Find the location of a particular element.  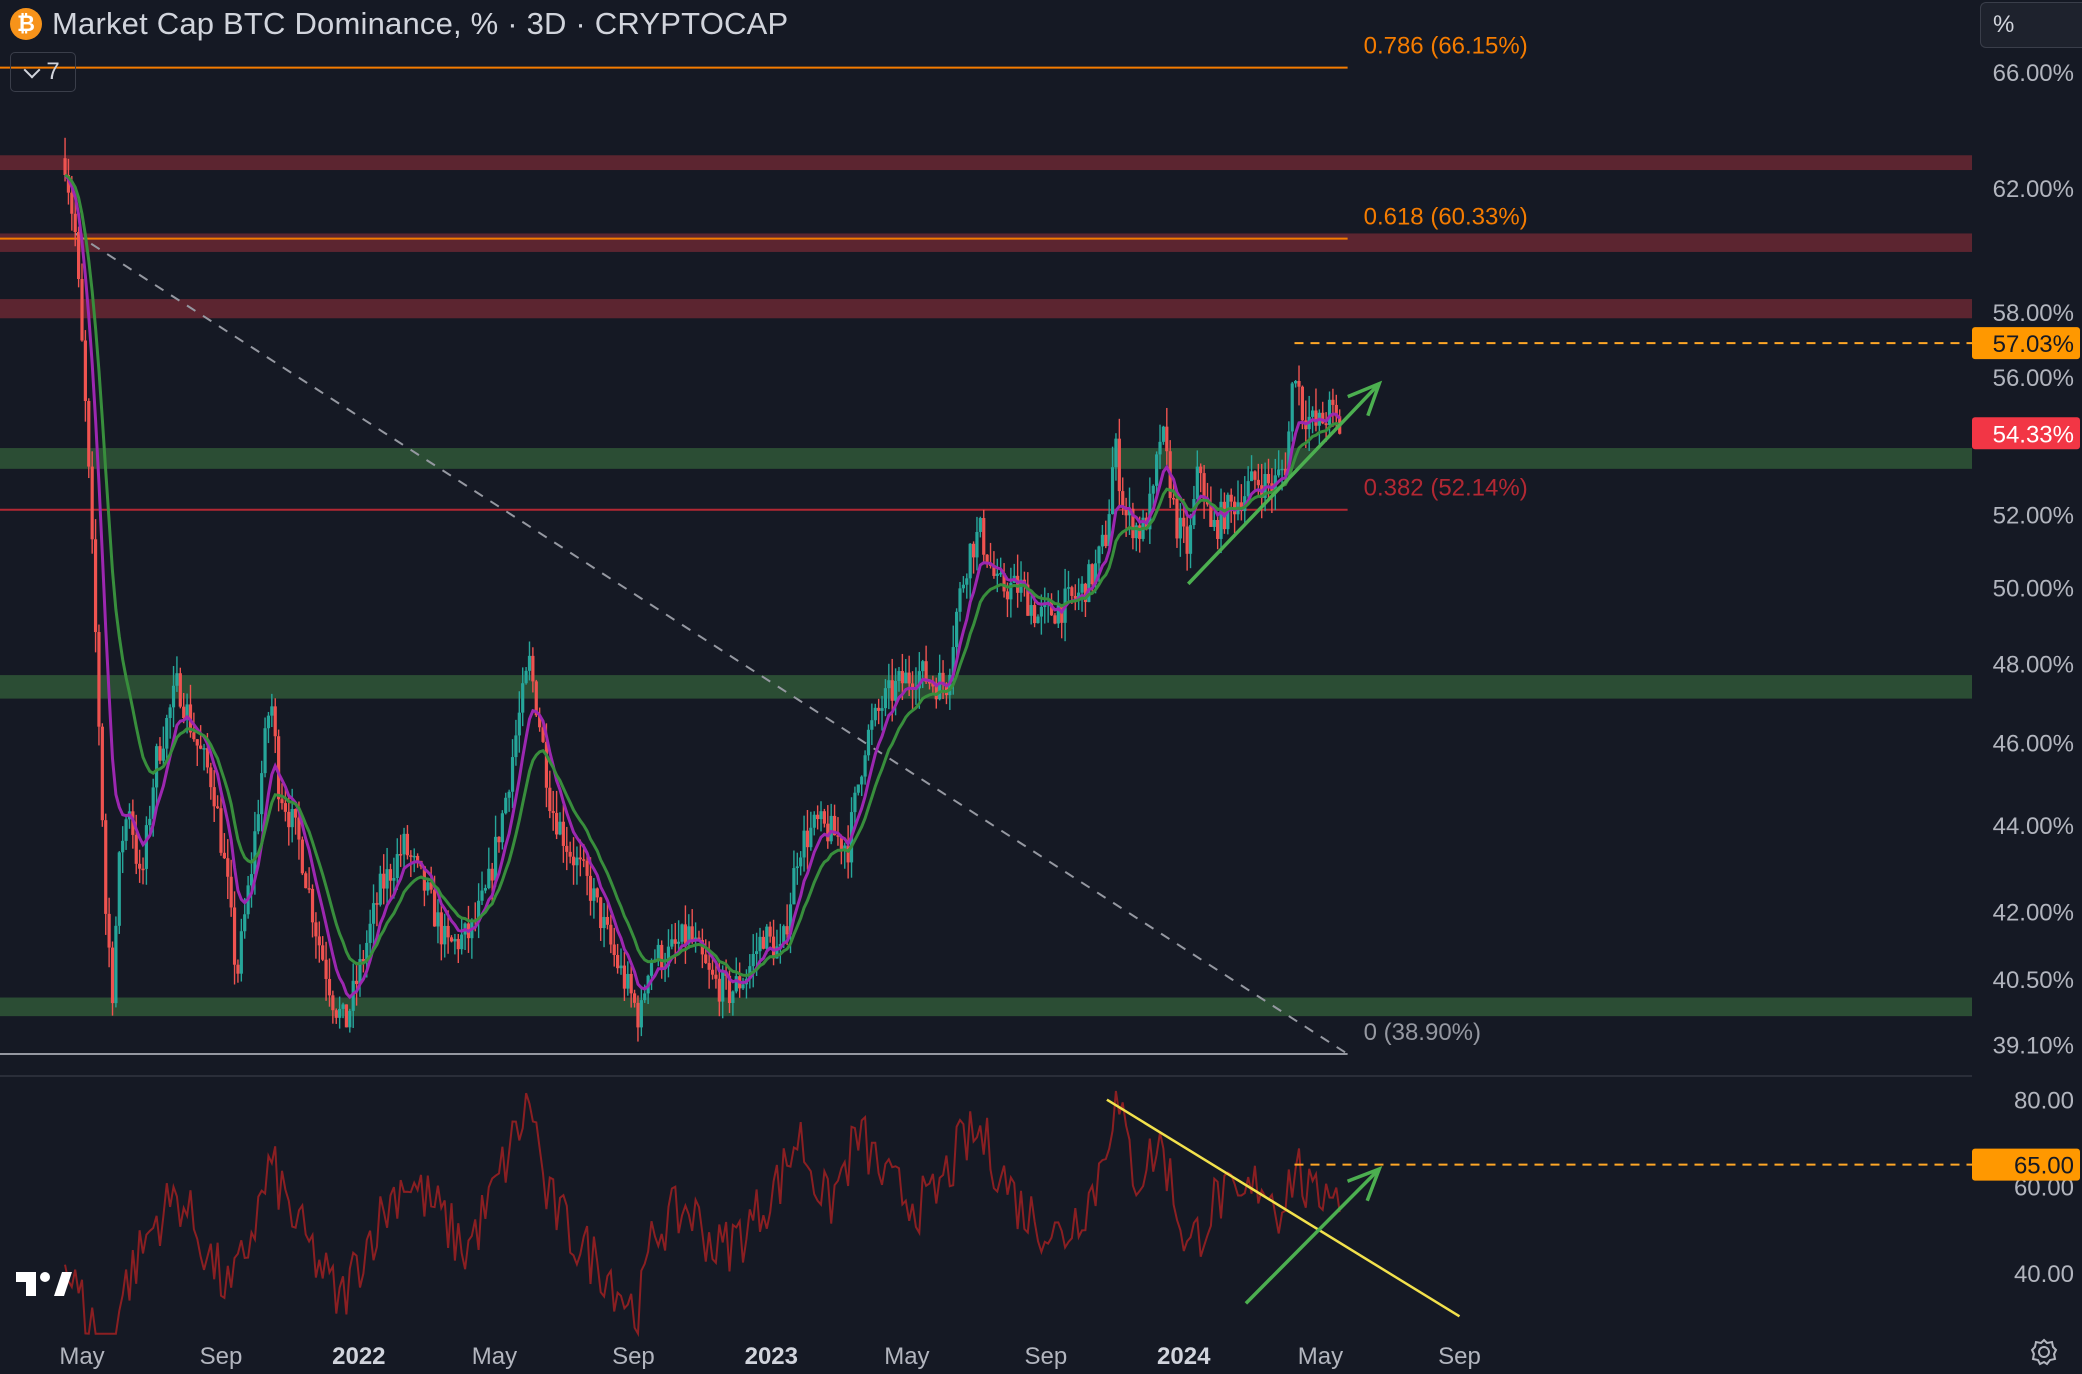

rsi-level-badge: 65.00 is located at coordinates (2044, 1166).